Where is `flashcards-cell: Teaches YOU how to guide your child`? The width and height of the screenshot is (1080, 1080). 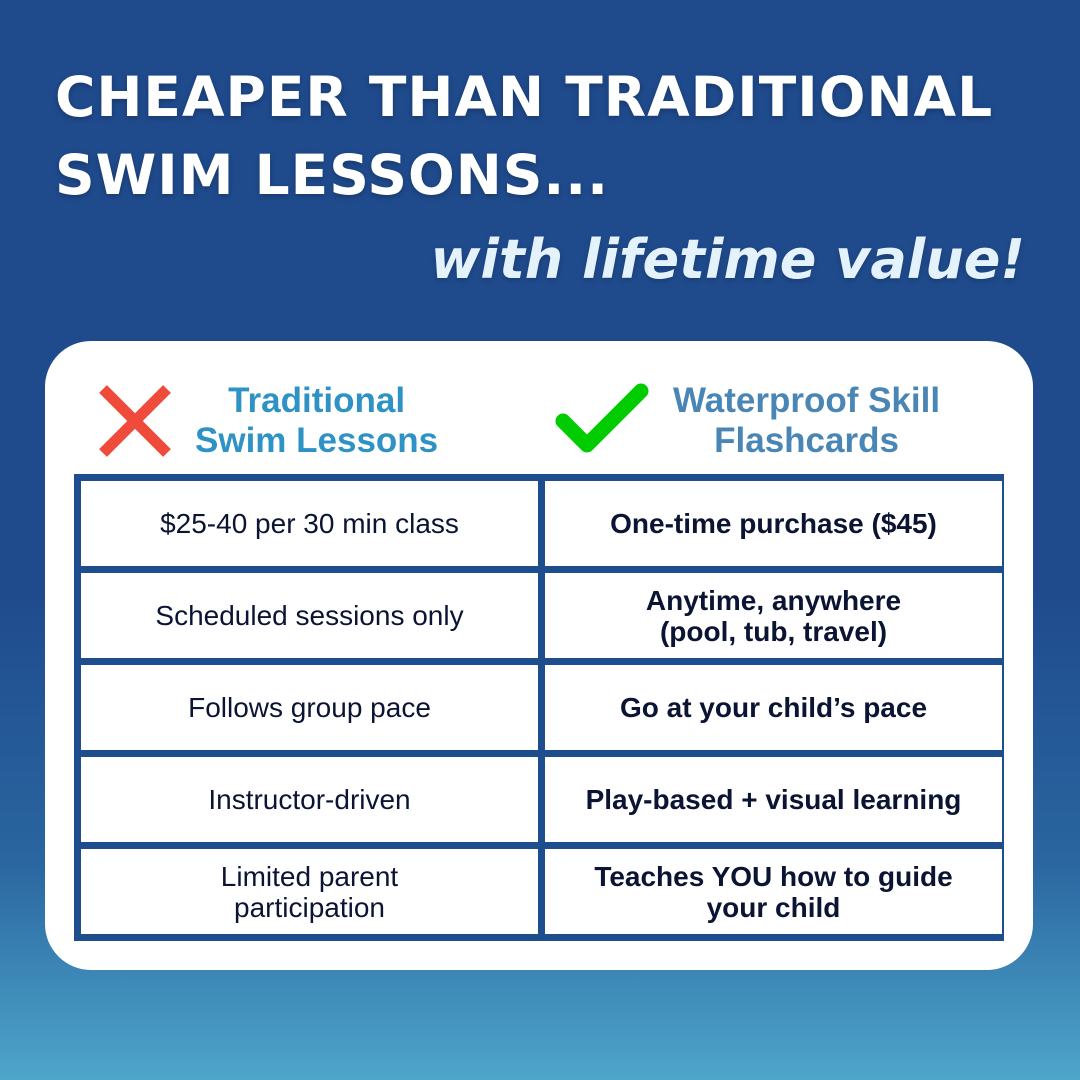 flashcards-cell: Teaches YOU how to guide your child is located at coordinates (773, 891).